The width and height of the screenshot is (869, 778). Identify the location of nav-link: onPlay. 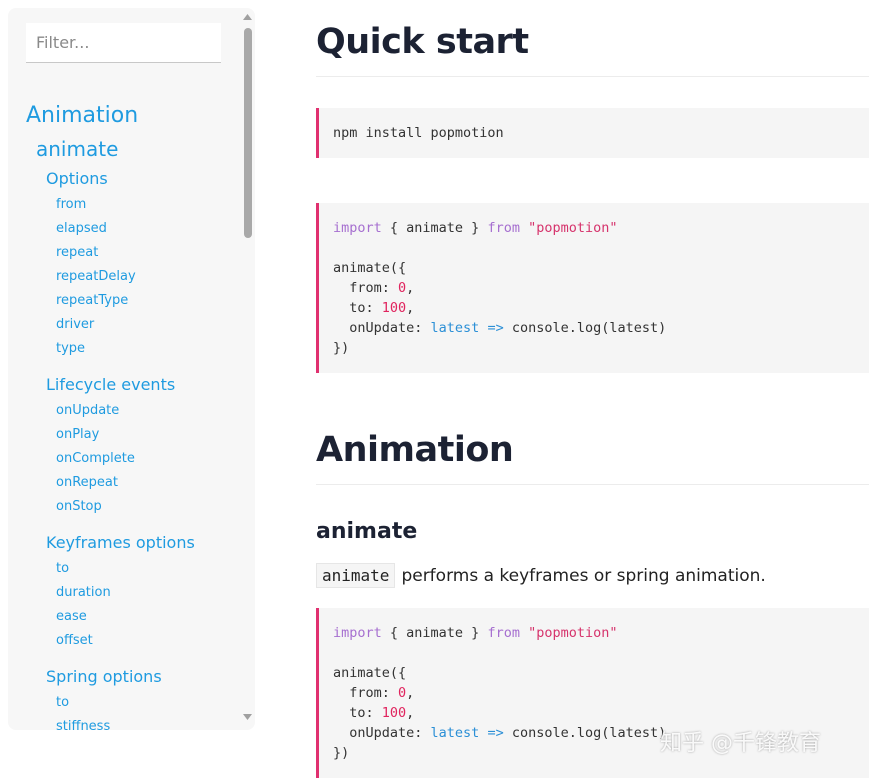
(78, 434).